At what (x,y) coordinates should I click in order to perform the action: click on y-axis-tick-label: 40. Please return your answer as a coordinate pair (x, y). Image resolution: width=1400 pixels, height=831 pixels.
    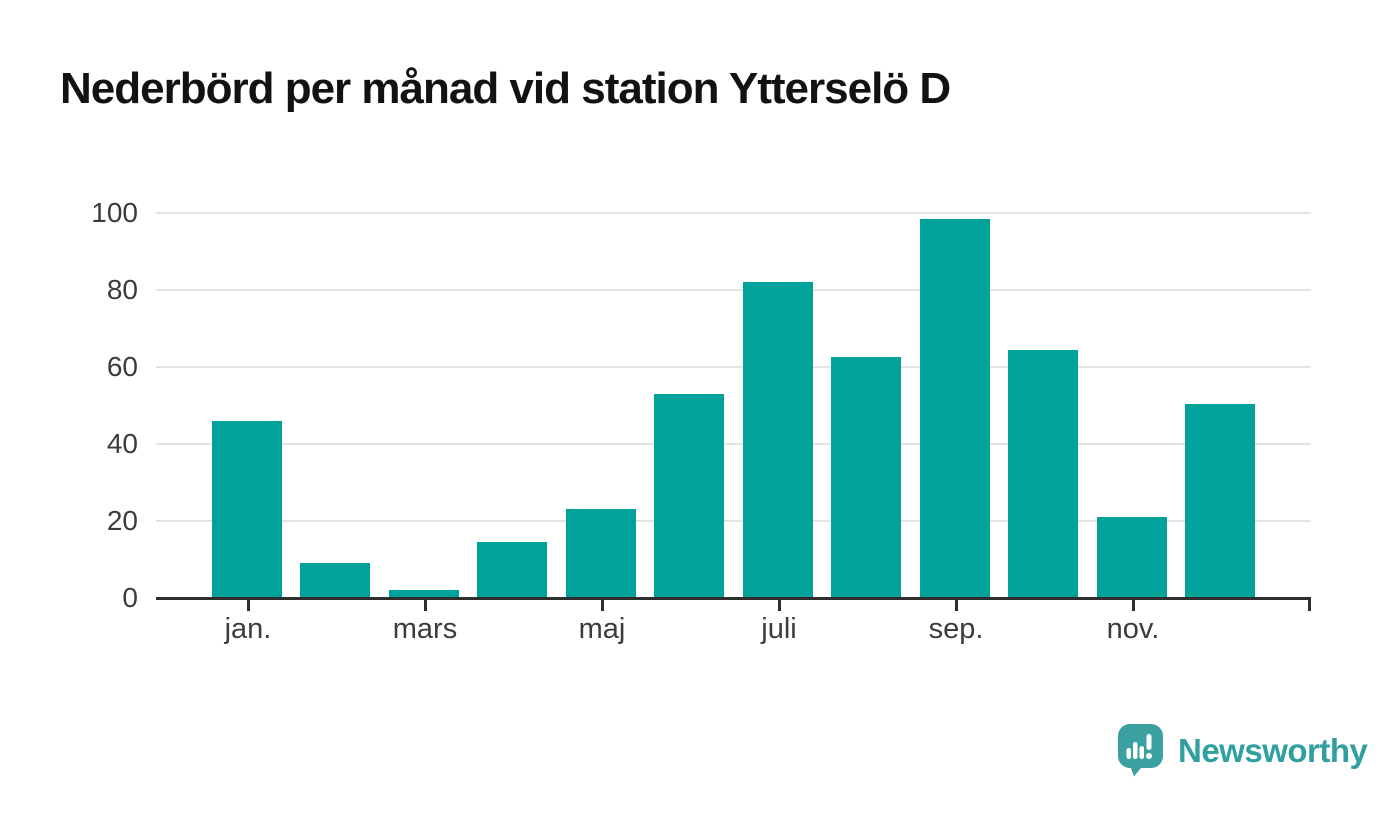
    Looking at the image, I should click on (122, 443).